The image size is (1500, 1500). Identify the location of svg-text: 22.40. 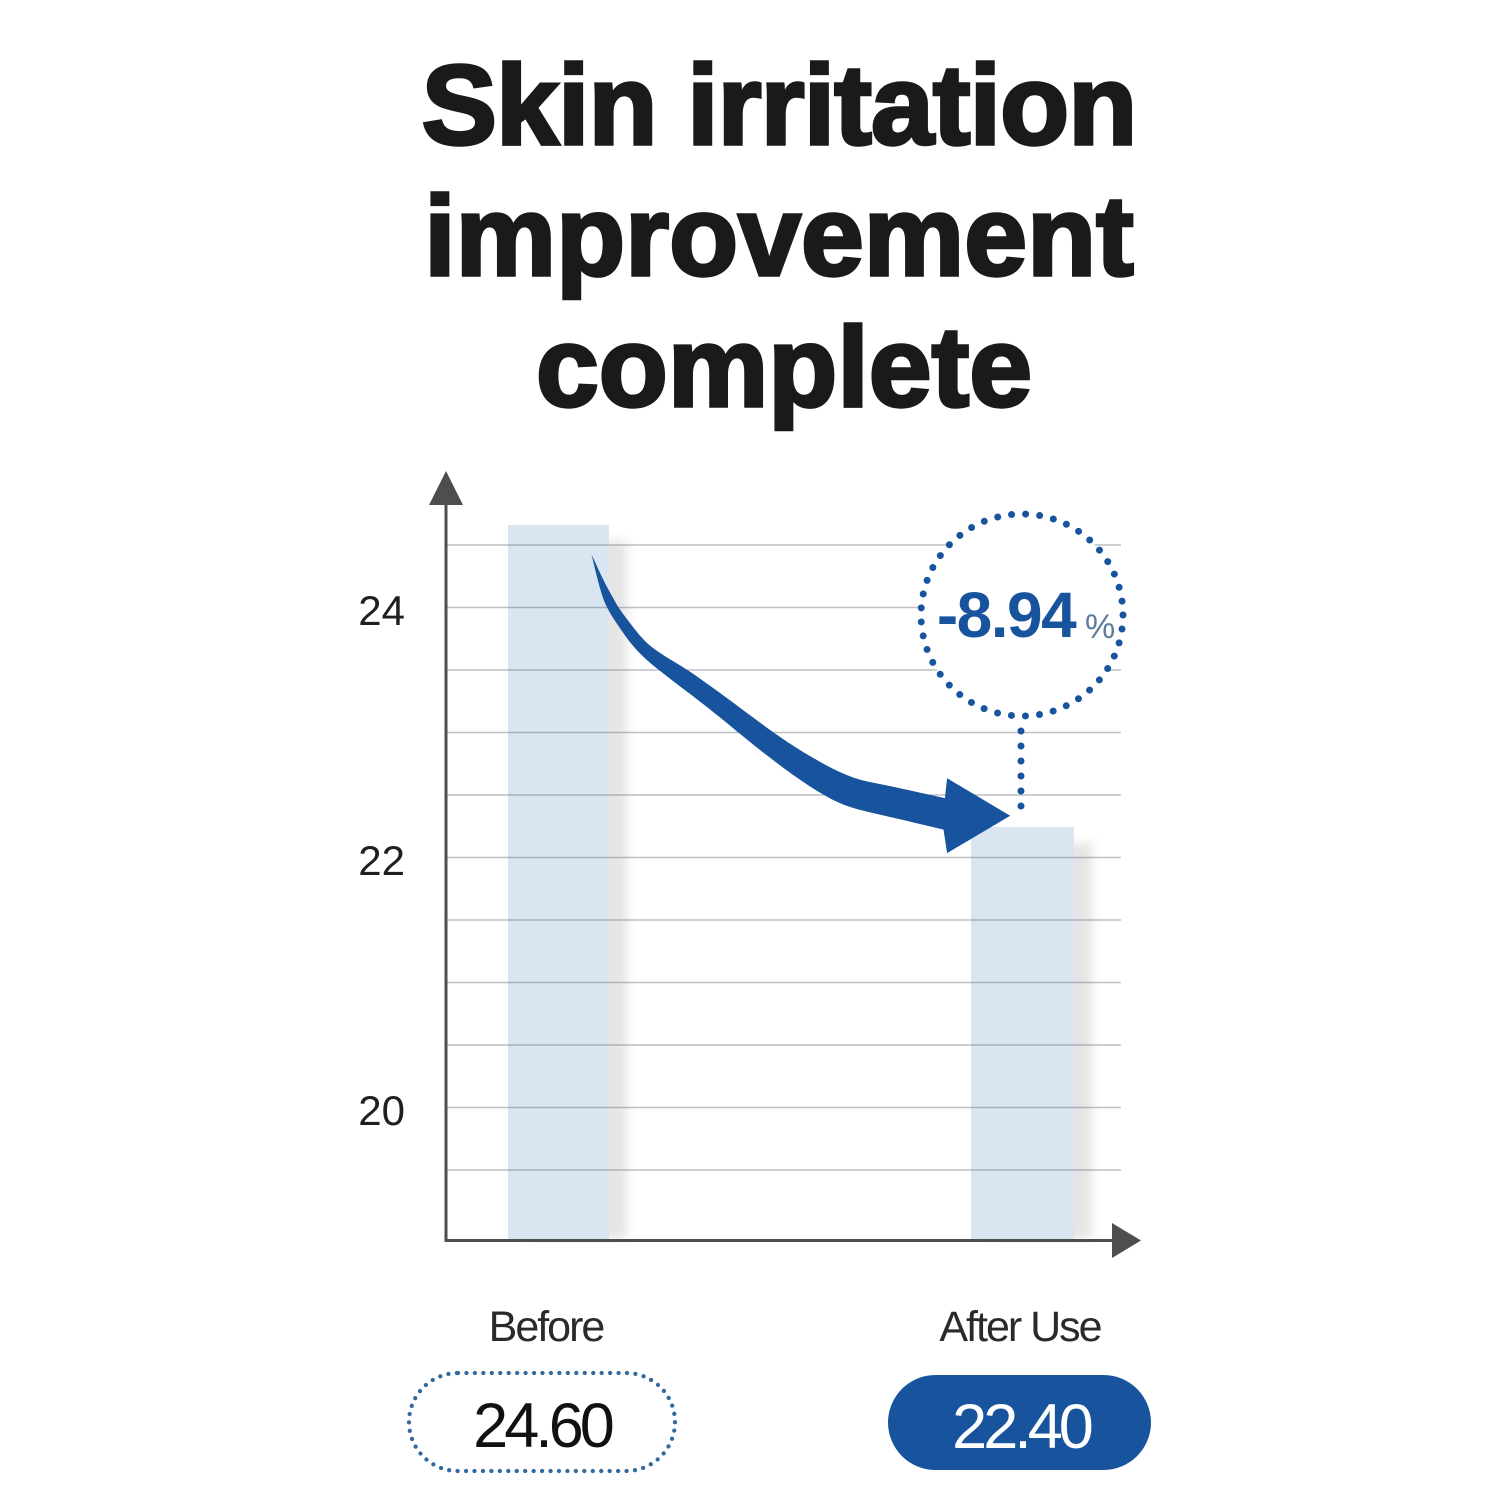
(1022, 1427).